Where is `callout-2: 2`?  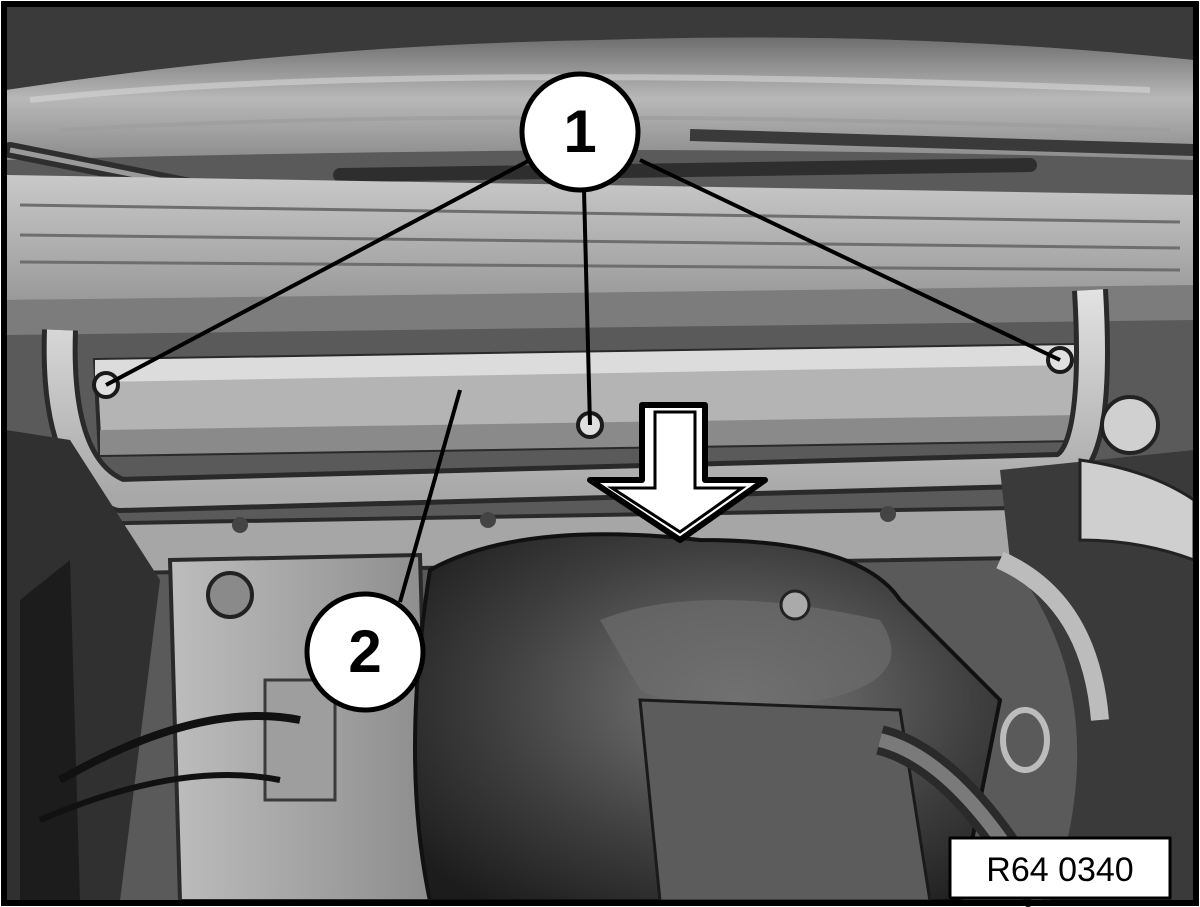 callout-2: 2 is located at coordinates (365, 652).